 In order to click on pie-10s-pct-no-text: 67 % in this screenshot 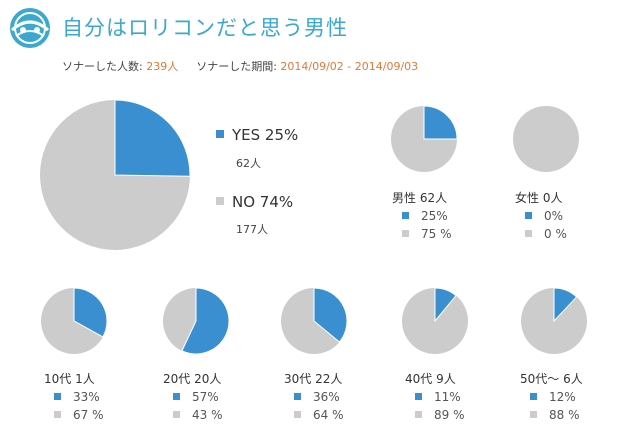, I will do `click(88, 415)`.